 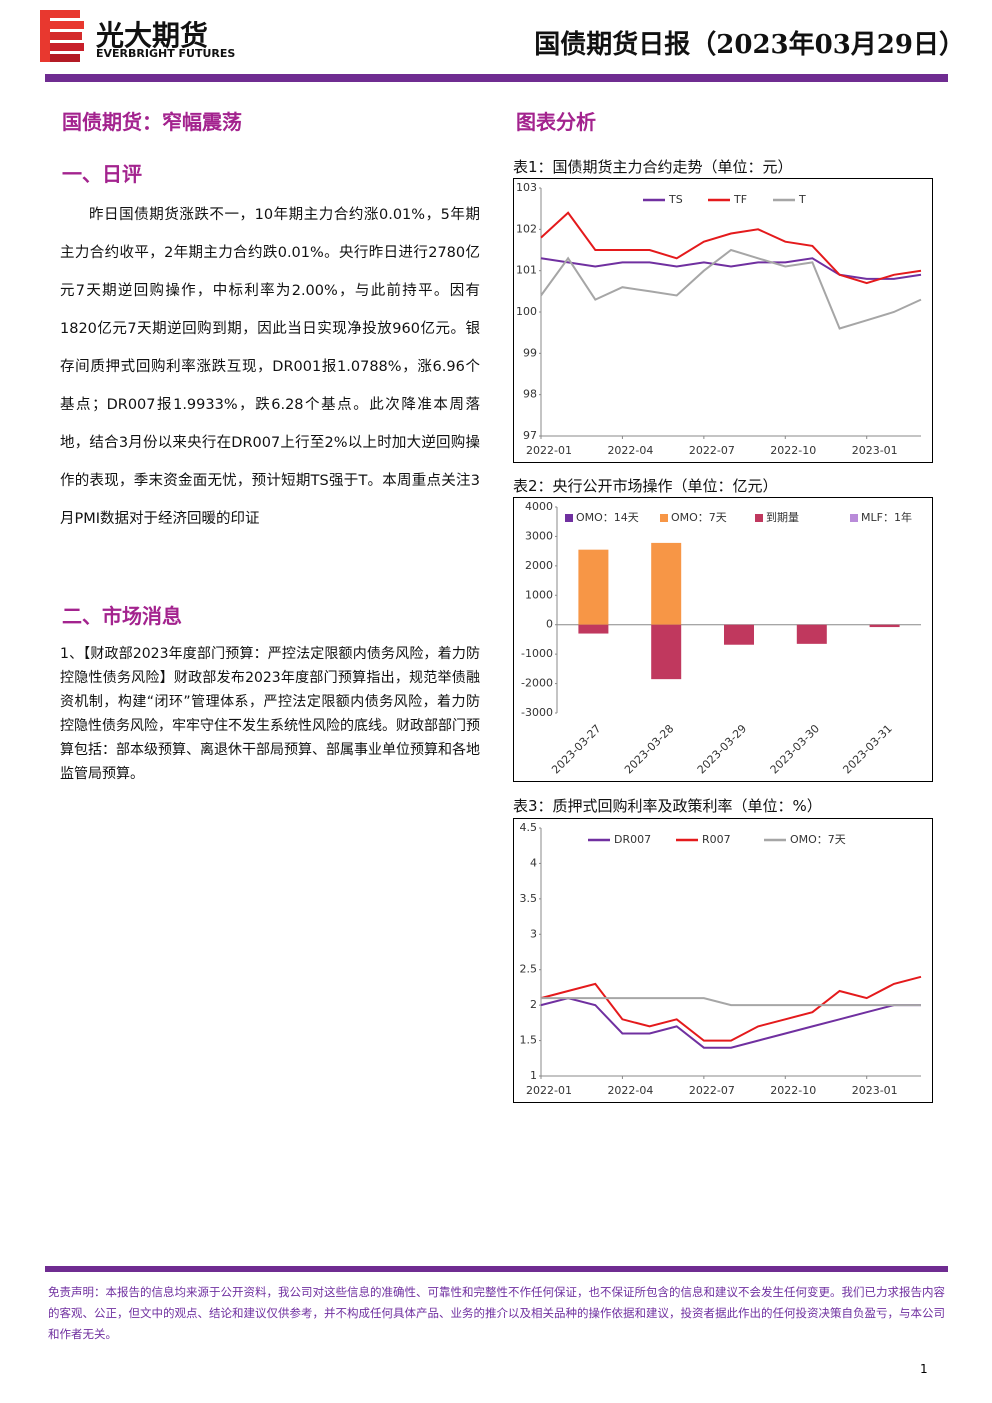 I want to click on report-title: 国债期货日报（2023年03月29日）, so click(x=749, y=45).